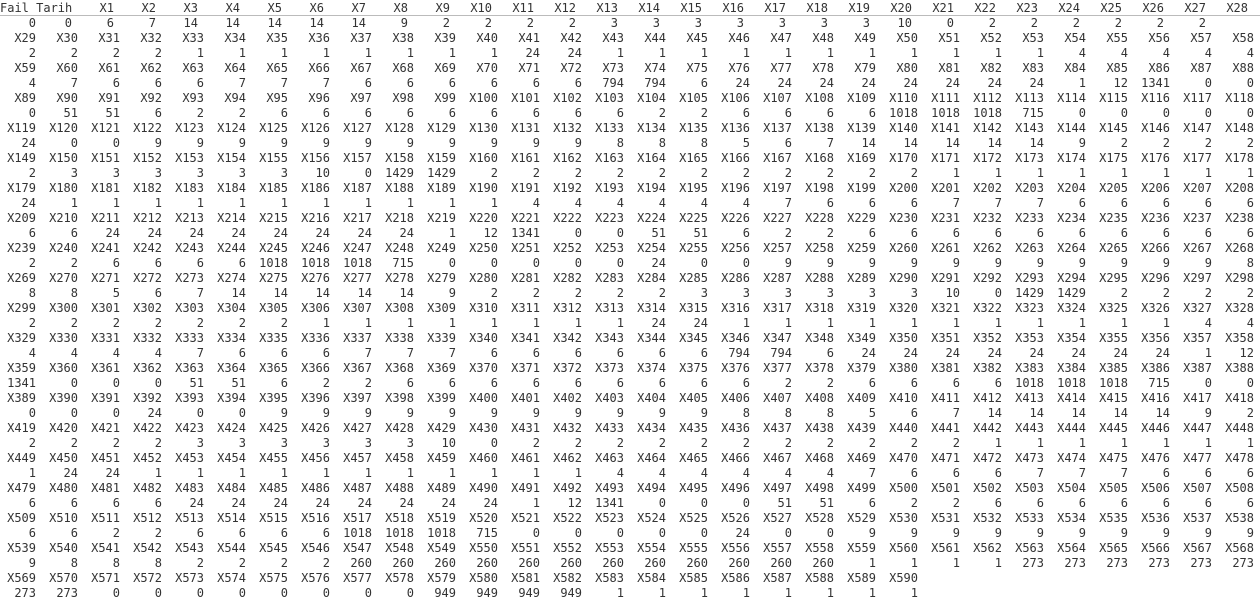 This screenshot has width=1260, height=609. What do you see at coordinates (399, 398) in the screenshot?
I see `column-label: X398` at bounding box center [399, 398].